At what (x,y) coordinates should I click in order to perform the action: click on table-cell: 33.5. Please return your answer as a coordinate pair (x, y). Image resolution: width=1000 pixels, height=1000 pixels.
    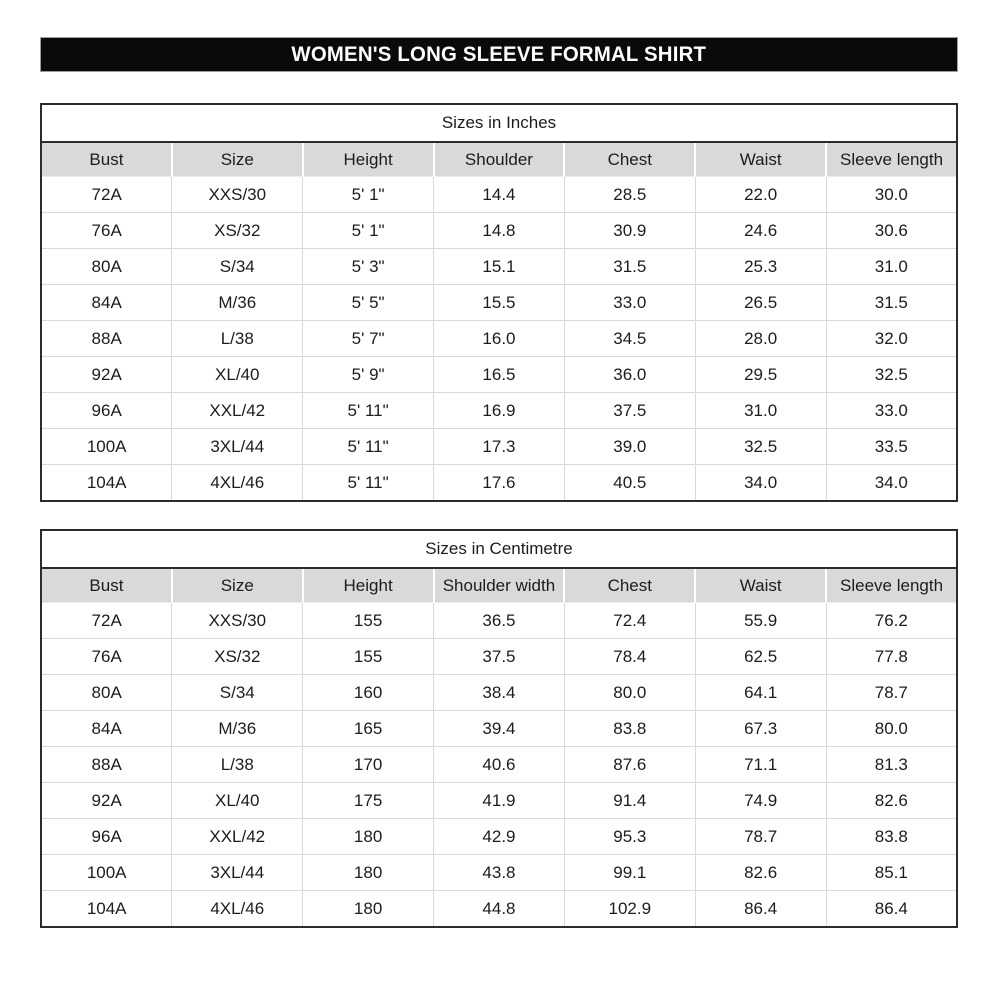
    Looking at the image, I should click on (891, 446).